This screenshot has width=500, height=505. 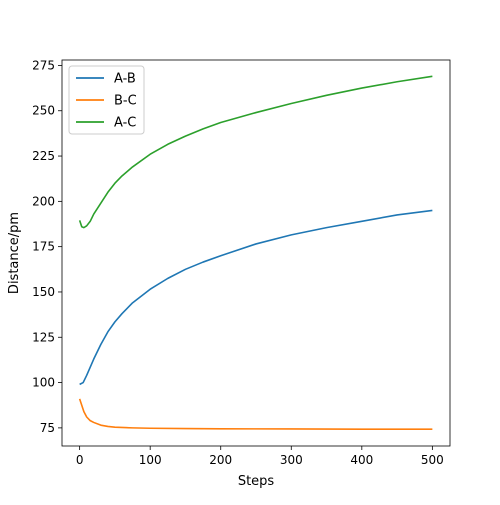 What do you see at coordinates (220, 460) in the screenshot?
I see `x-tick-label: 200` at bounding box center [220, 460].